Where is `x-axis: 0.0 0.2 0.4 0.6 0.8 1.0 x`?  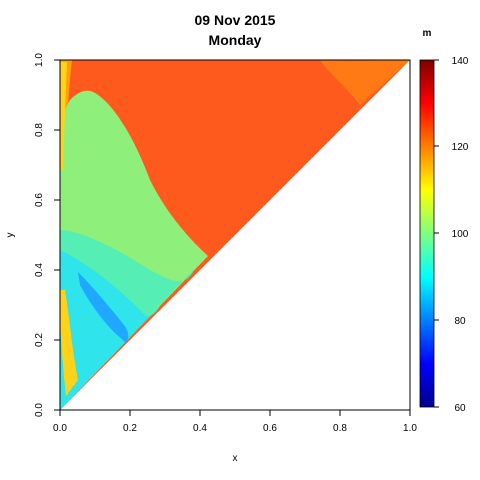 x-axis: 0.0 0.2 0.4 0.6 0.8 1.0 x is located at coordinates (235, 437).